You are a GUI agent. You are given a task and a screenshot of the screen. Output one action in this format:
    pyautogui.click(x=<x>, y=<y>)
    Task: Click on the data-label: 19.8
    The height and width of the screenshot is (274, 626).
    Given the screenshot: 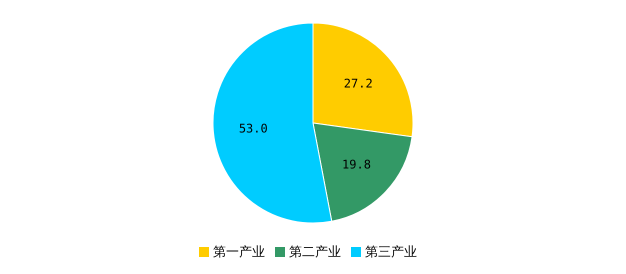 What is the action you would take?
    pyautogui.click(x=356, y=164)
    